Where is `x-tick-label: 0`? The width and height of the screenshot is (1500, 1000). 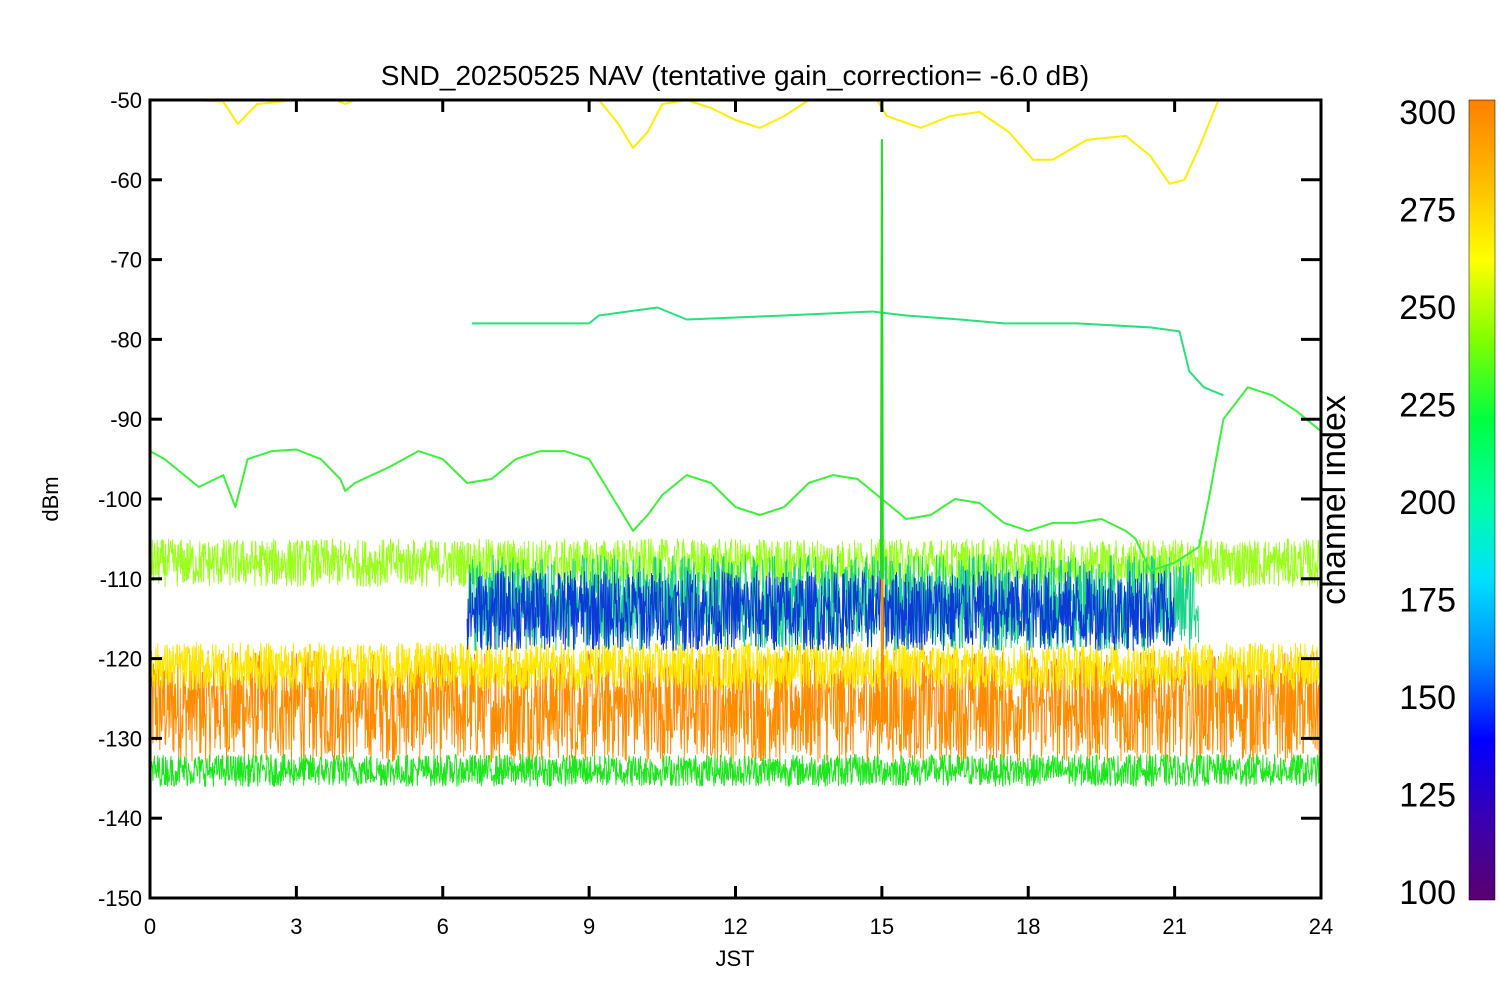 x-tick-label: 0 is located at coordinates (150, 926).